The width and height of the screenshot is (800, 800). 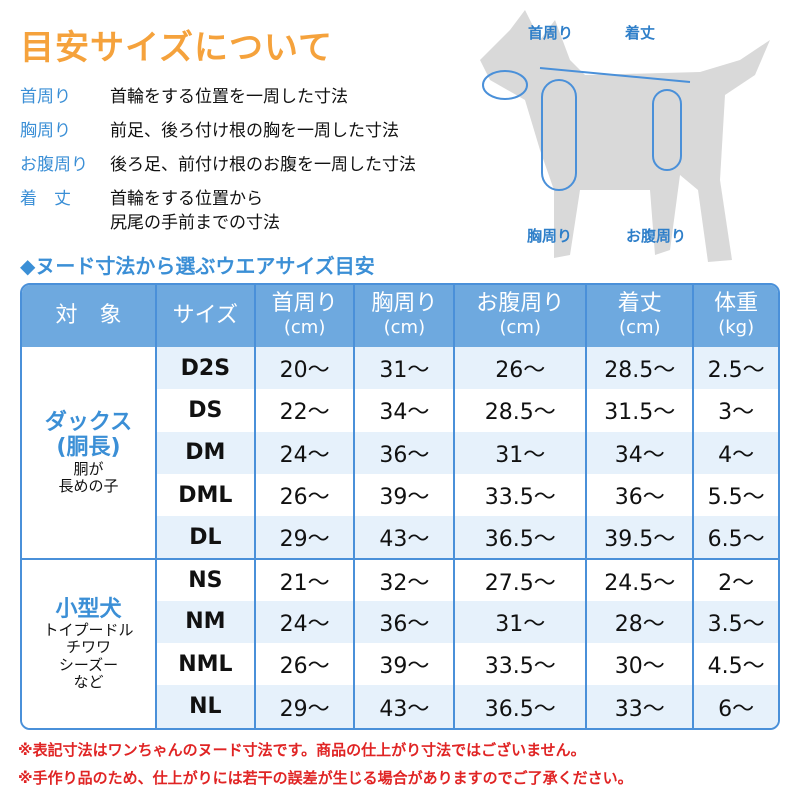 What do you see at coordinates (88, 656) in the screenshot?
I see `group-note: トイプードル チワワ シーズー など` at bounding box center [88, 656].